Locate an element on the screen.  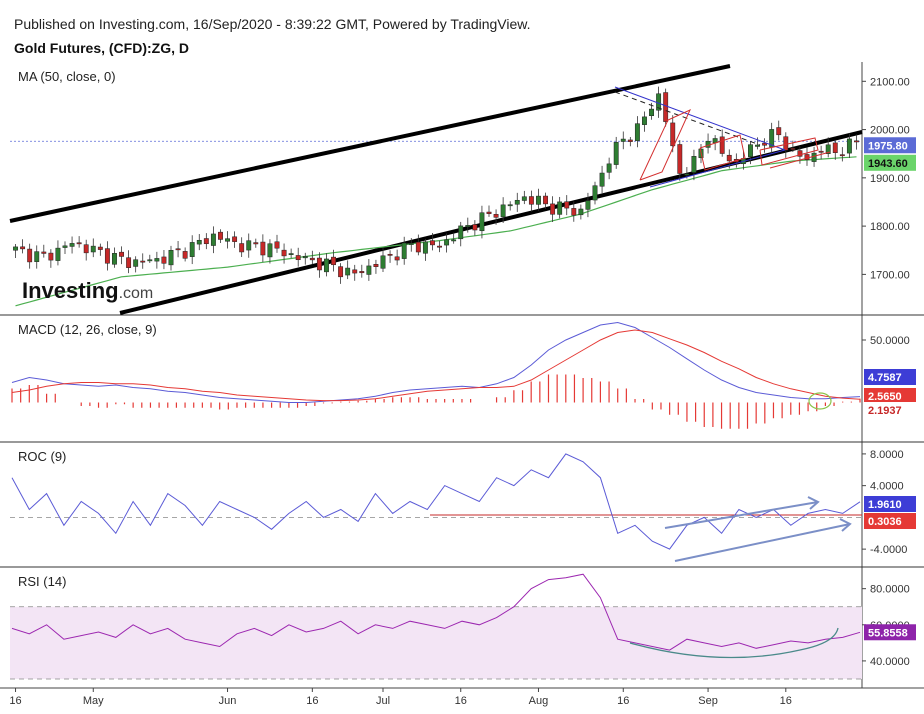
signal-value-badge-bg is located at coordinates (890, 396).